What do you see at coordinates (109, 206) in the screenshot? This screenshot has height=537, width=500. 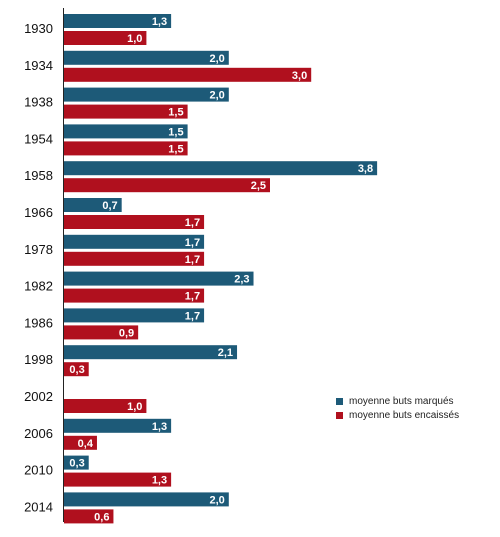 I see `bar-value-label: 0,7` at bounding box center [109, 206].